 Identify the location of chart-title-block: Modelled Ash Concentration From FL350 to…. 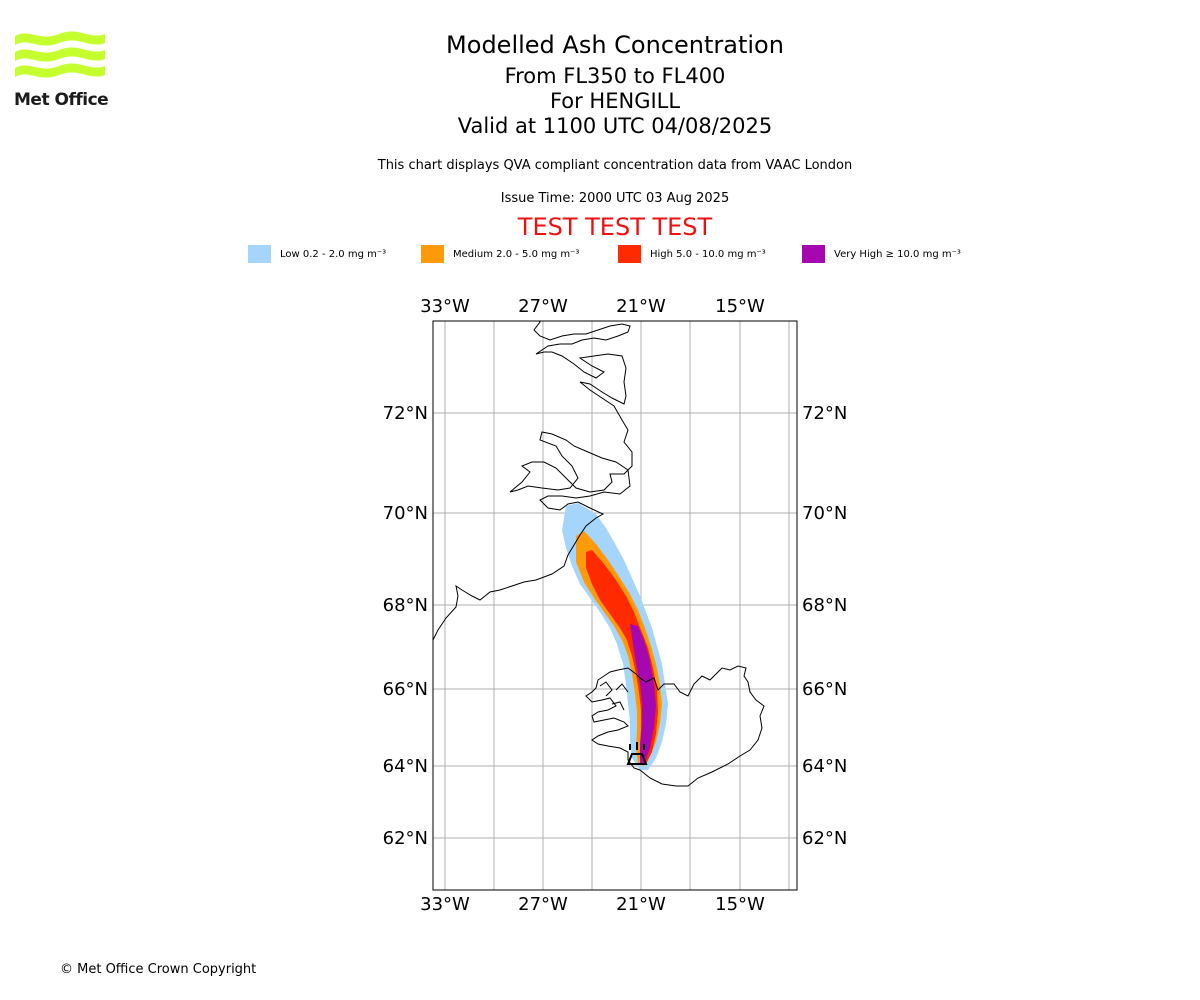
(607, 84).